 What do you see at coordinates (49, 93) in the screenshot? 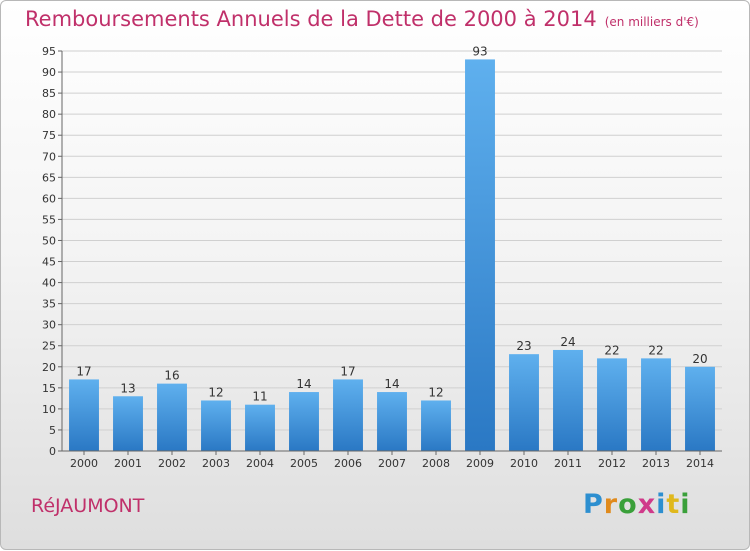
I see `y-tick-label: 85` at bounding box center [49, 93].